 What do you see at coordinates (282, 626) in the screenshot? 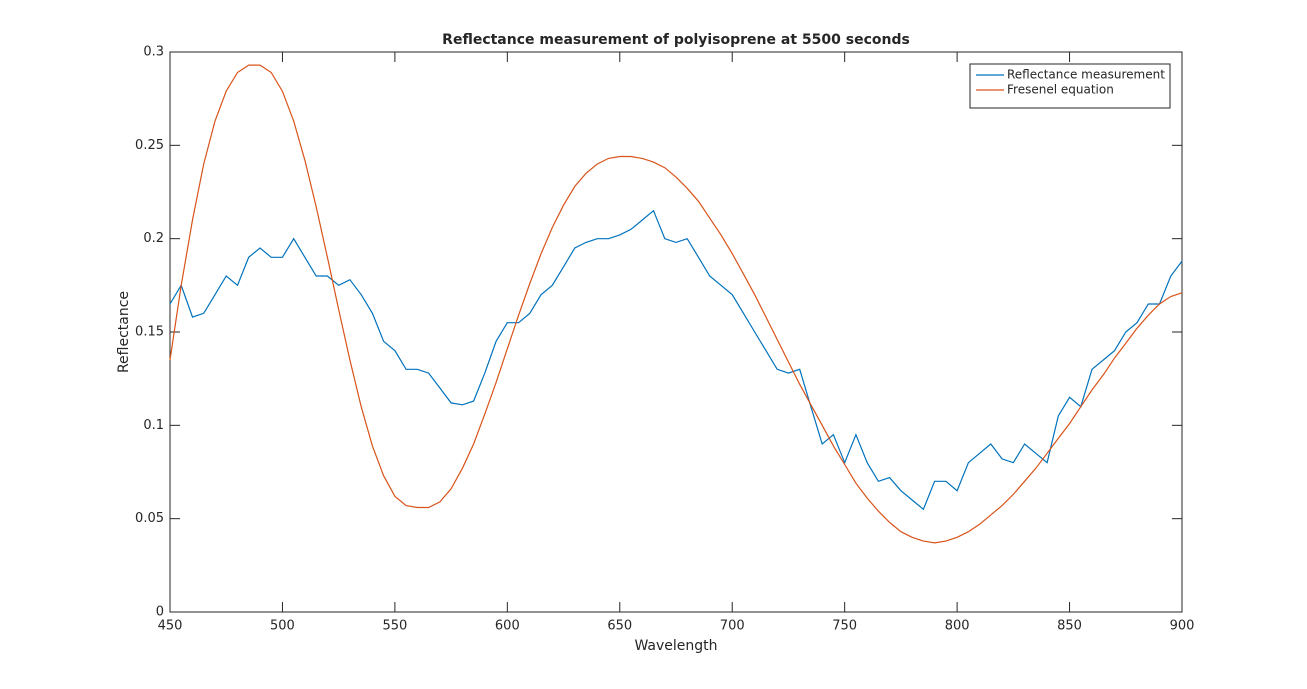
I see `x-tick-label: 500` at bounding box center [282, 626].